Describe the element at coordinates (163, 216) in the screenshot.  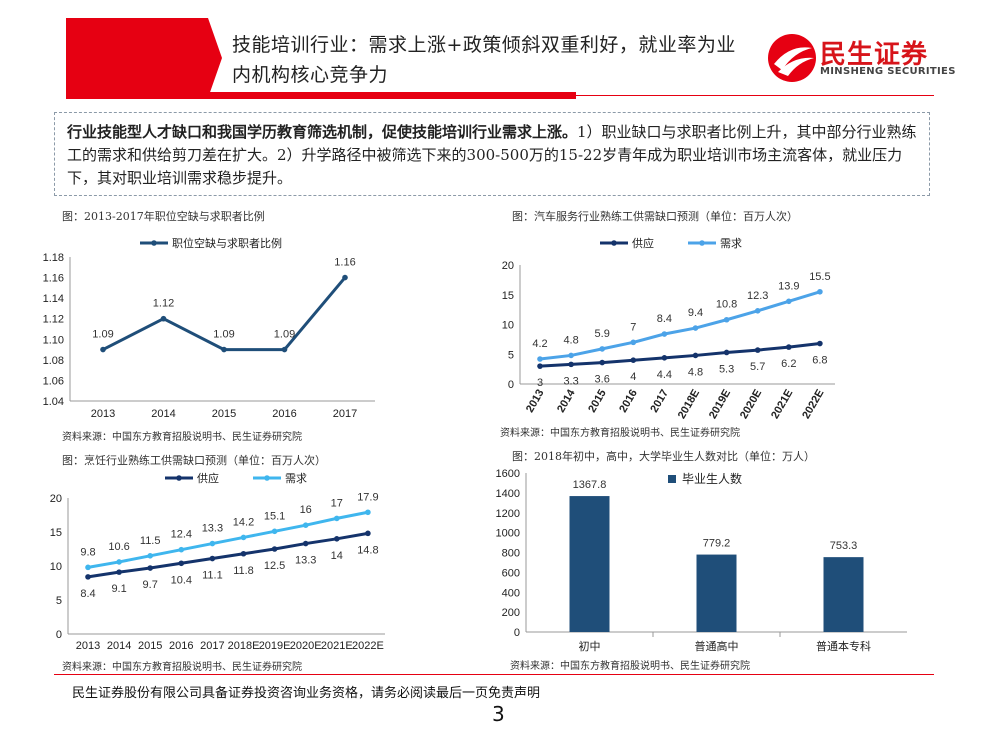
I see `chart1-title: 图：2013-2017年职位空缺与求职者比例` at that location.